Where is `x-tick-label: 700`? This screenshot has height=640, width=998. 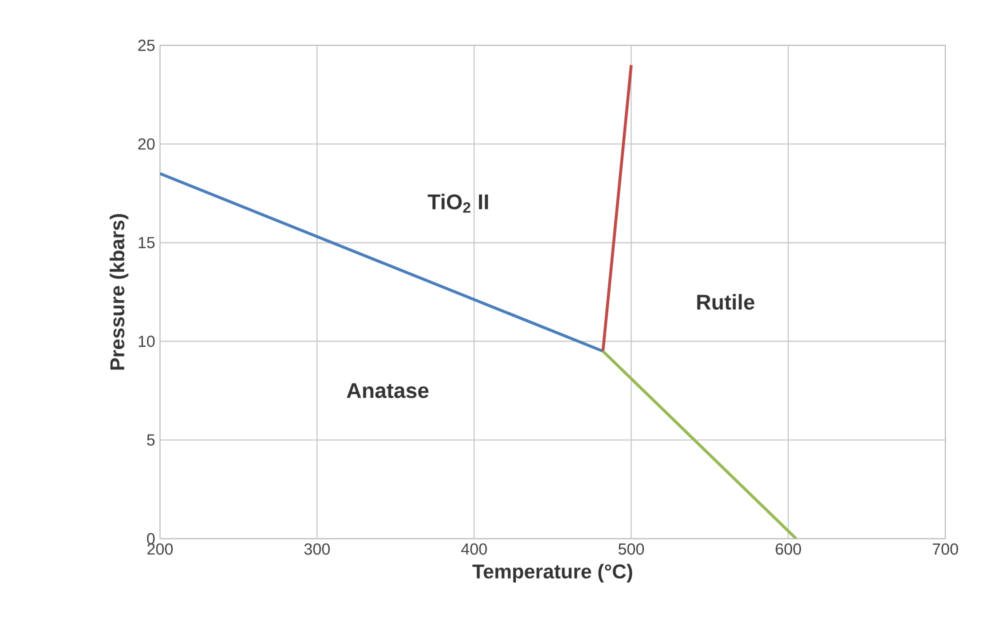 x-tick-label: 700 is located at coordinates (945, 549).